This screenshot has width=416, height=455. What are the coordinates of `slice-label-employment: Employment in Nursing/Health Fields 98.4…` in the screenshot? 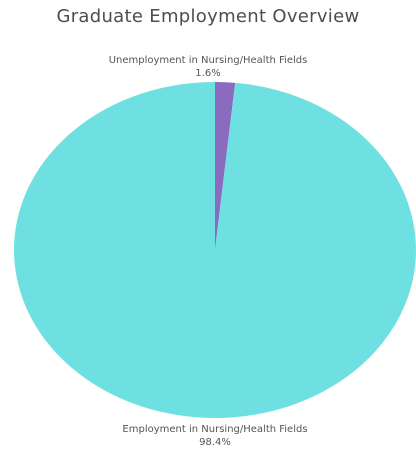 It's located at (208, 436).